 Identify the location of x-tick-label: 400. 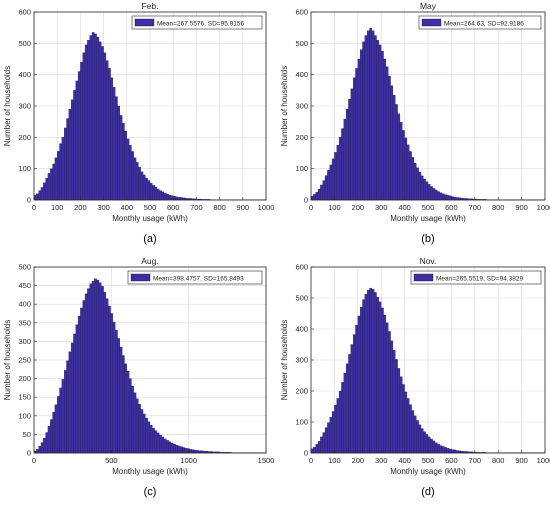
(404, 460).